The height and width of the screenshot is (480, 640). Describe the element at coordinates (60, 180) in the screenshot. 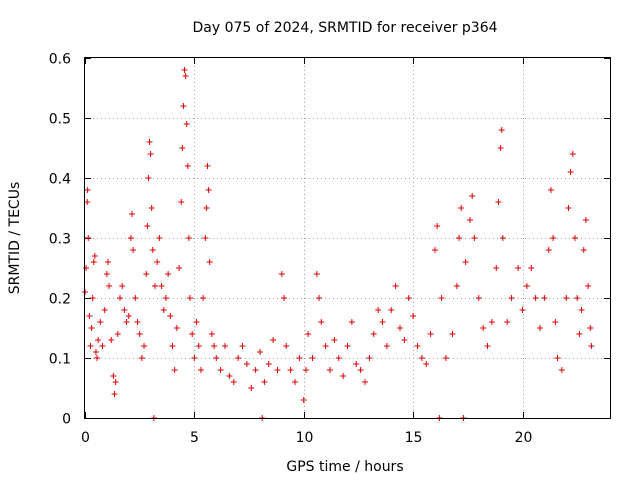

I see `y-tick-label: 0.4` at that location.